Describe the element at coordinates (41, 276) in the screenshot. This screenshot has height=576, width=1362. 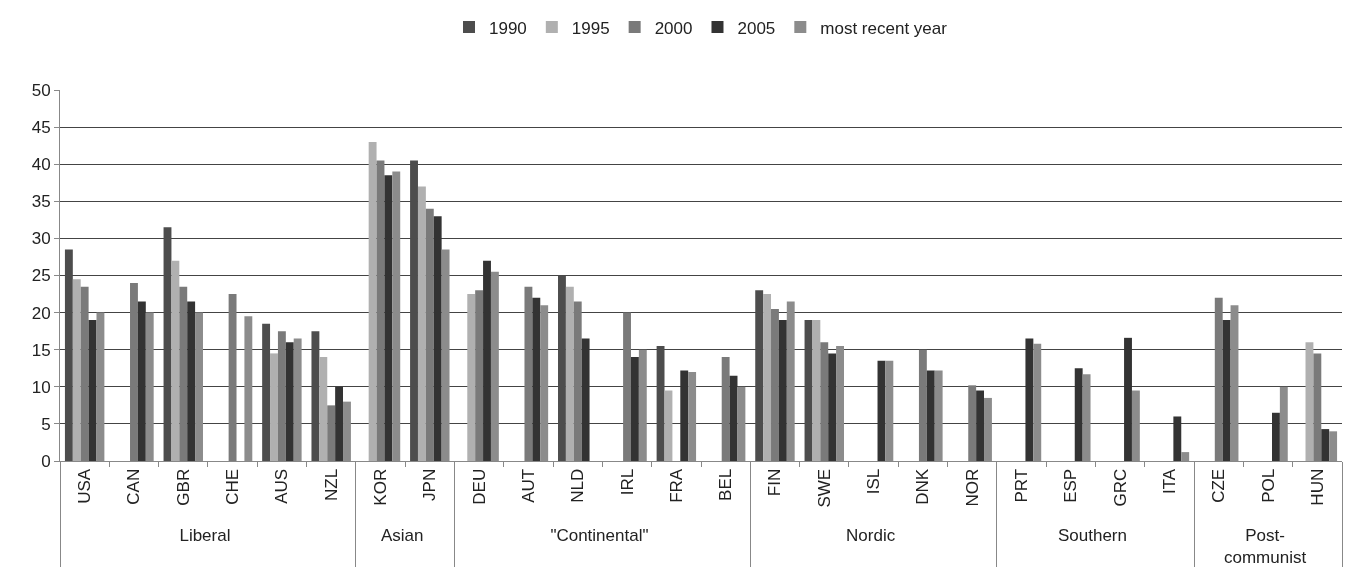
I see `y-tick-label: 25` at that location.